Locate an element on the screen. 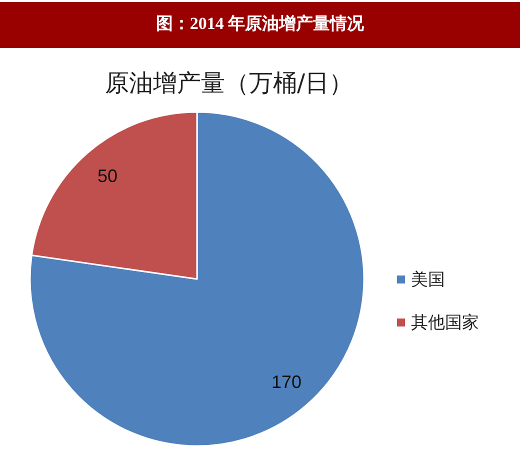 The image size is (520, 449). chart-subtitle: 原油增产量（万桶/日） is located at coordinates (229, 83).